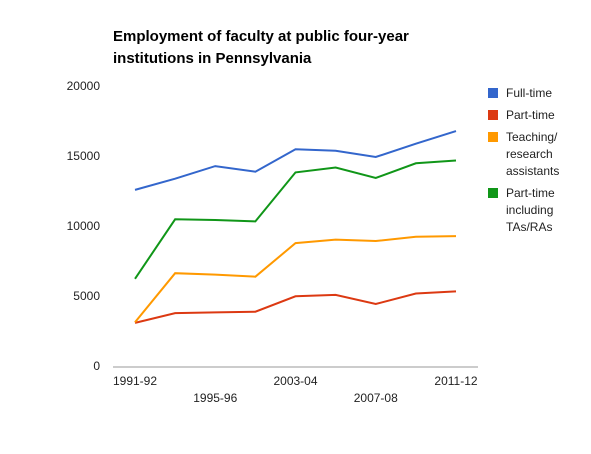 This screenshot has height=454, width=591. Describe the element at coordinates (295, 381) in the screenshot. I see `x-tick-label: 2003-04` at that location.